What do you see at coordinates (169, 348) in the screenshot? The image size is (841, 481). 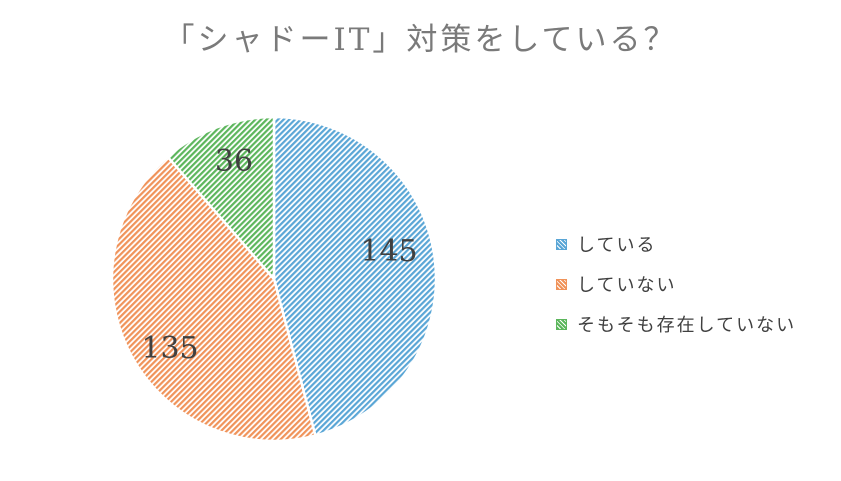 I see `data-label-2: 135` at bounding box center [169, 348].